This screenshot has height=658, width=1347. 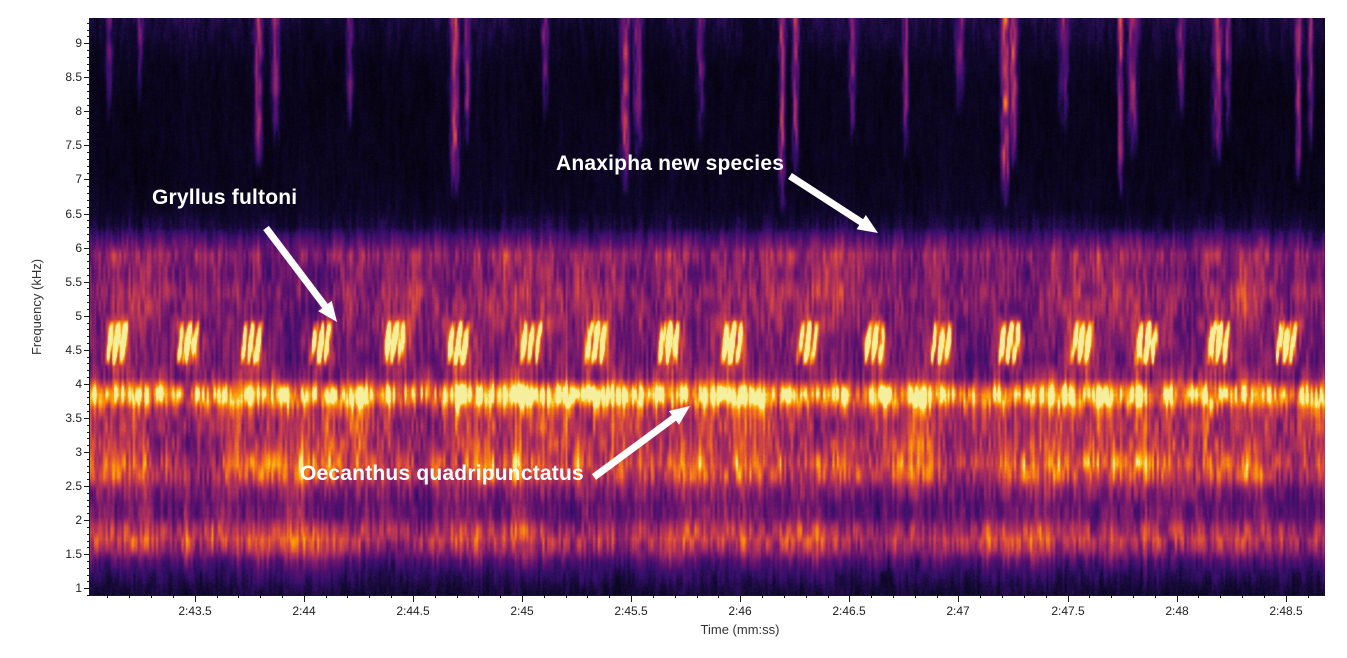 What do you see at coordinates (707, 595) in the screenshot?
I see `x-axis-line` at bounding box center [707, 595].